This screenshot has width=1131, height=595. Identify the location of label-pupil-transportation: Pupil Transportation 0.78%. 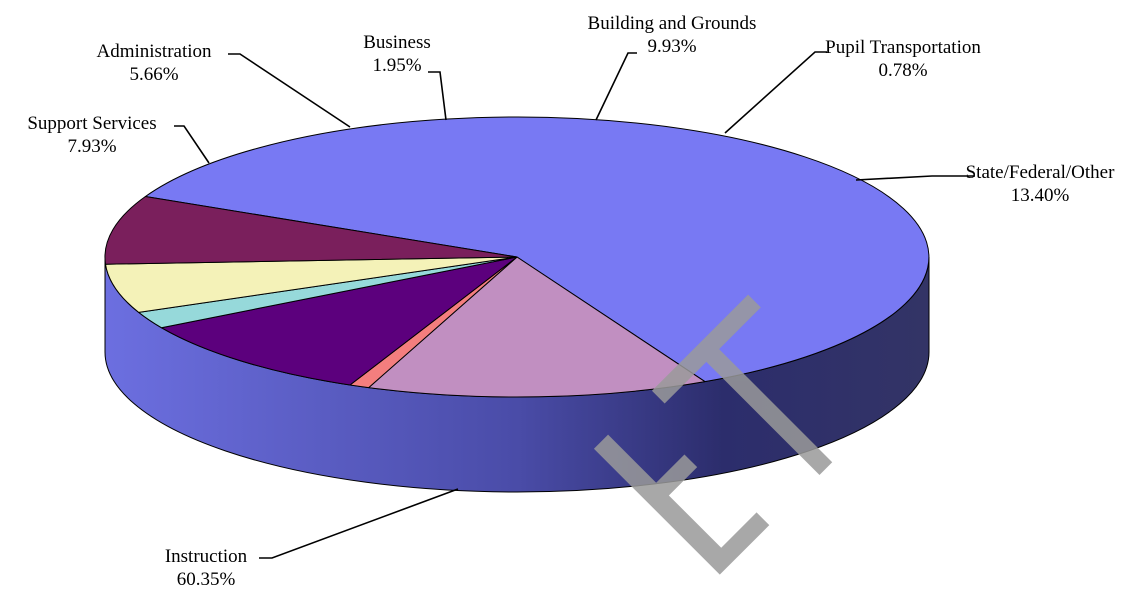
(903, 59).